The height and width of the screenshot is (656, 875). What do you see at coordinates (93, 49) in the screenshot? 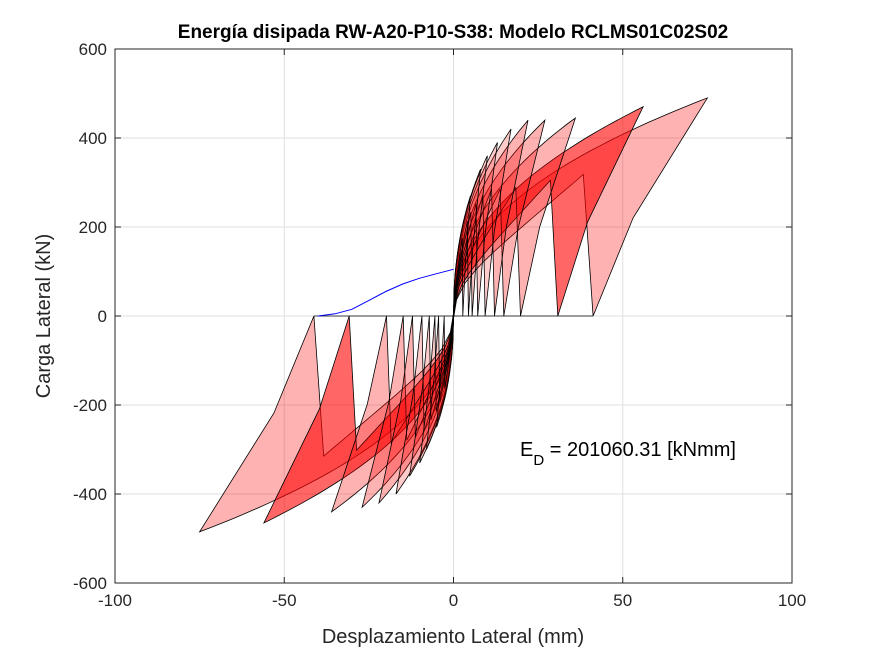
I see `y-tick-label: 600` at bounding box center [93, 49].